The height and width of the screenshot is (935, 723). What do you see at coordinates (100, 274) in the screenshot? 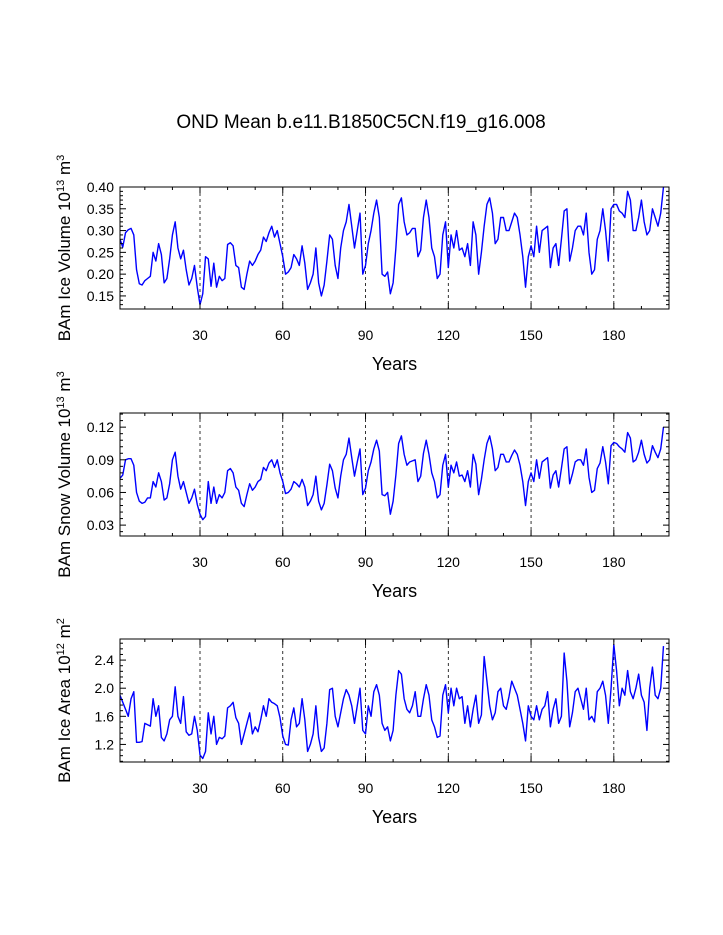
I see `y-tick-label: 0.20` at bounding box center [100, 274].